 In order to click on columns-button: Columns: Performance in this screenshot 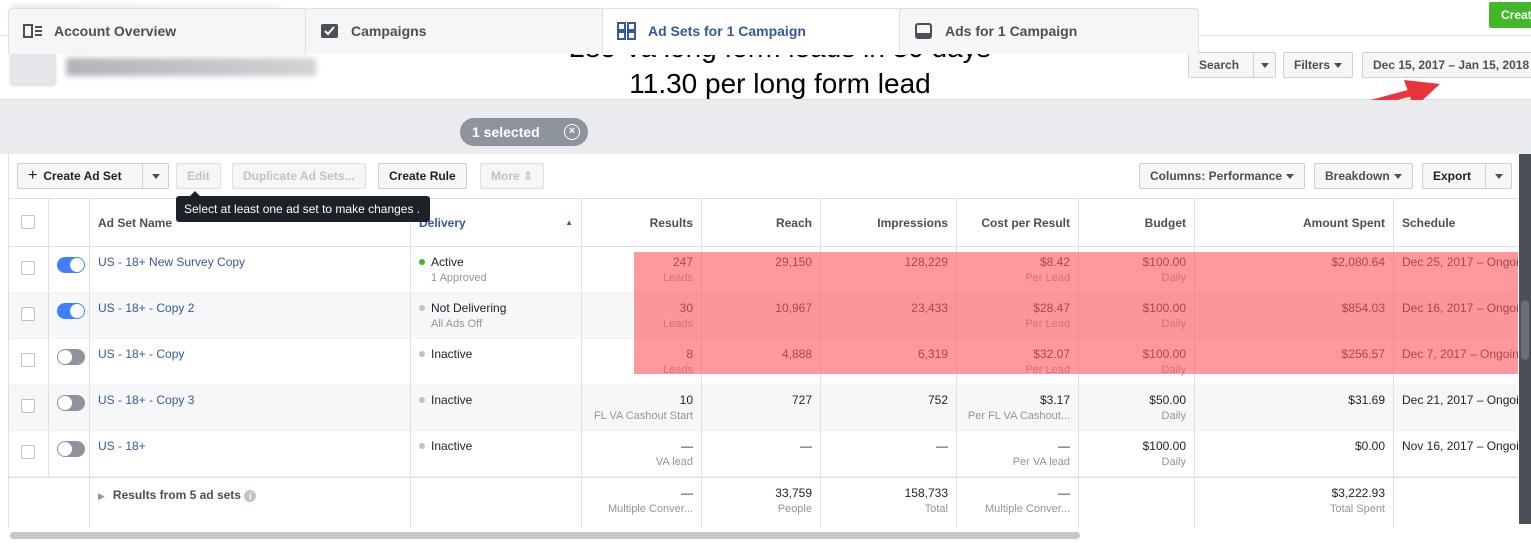, I will do `click(1222, 176)`.